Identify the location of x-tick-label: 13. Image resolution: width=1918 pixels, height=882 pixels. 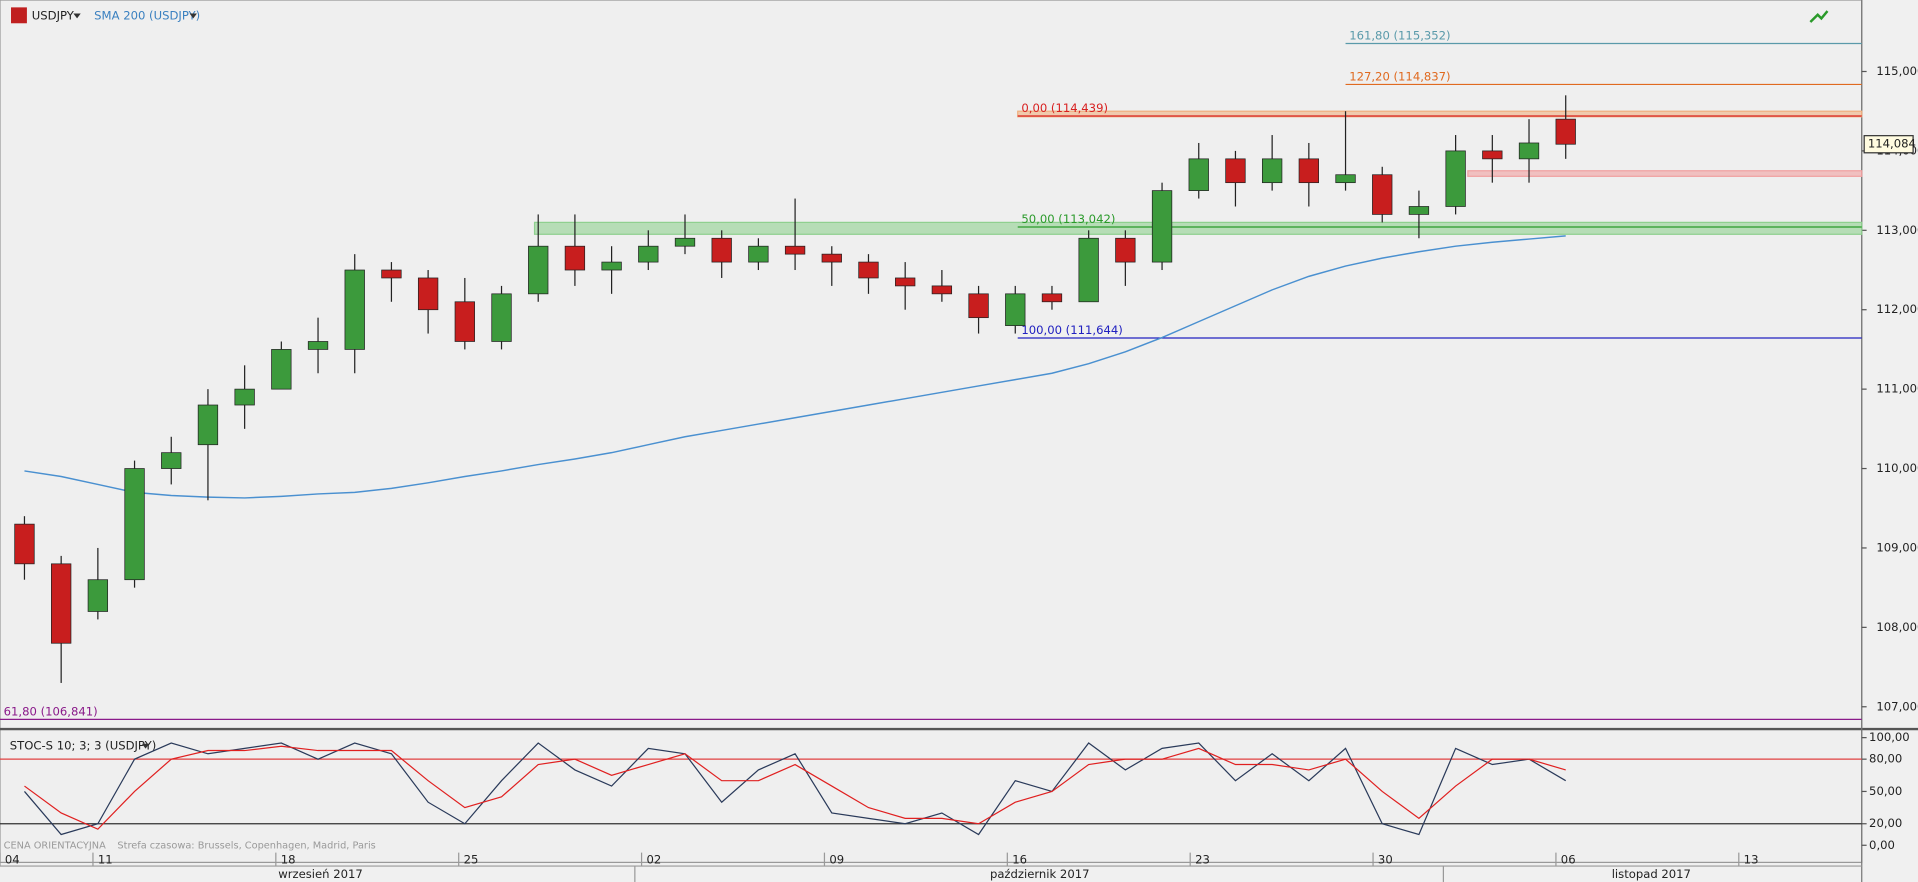
(1751, 859).